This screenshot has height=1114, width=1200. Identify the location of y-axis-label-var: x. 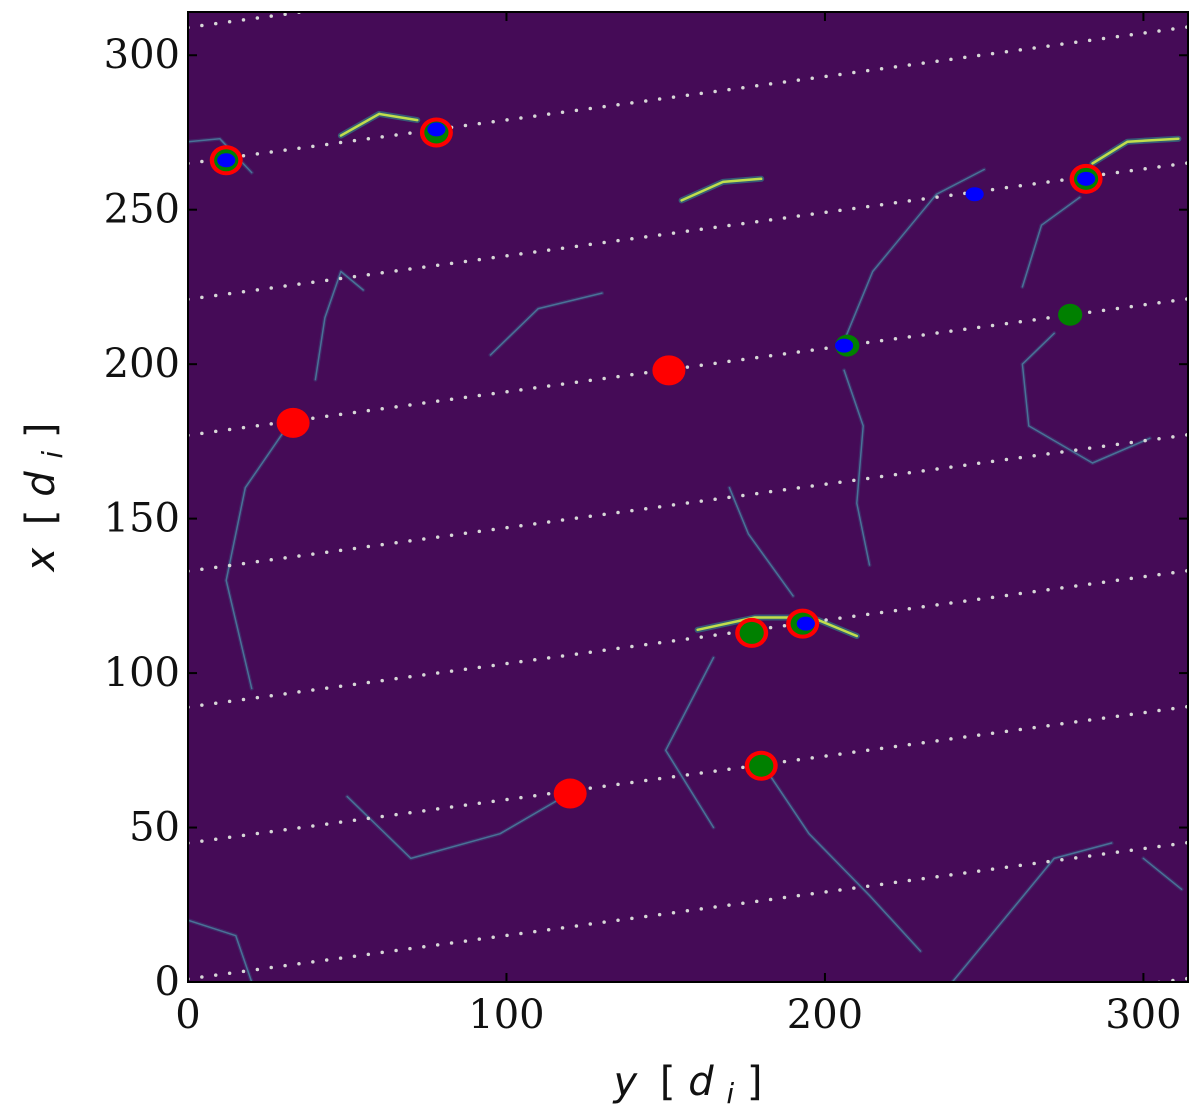
(41, 560).